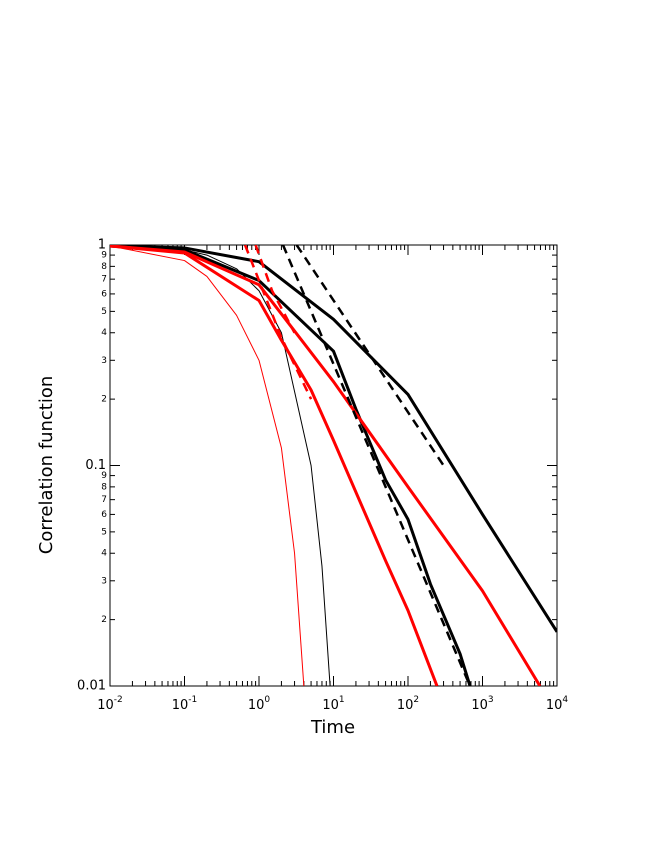 Image resolution: width=654 pixels, height=846 pixels. Describe the element at coordinates (192, 700) in the screenshot. I see `x-tick-exponent: -1` at that location.